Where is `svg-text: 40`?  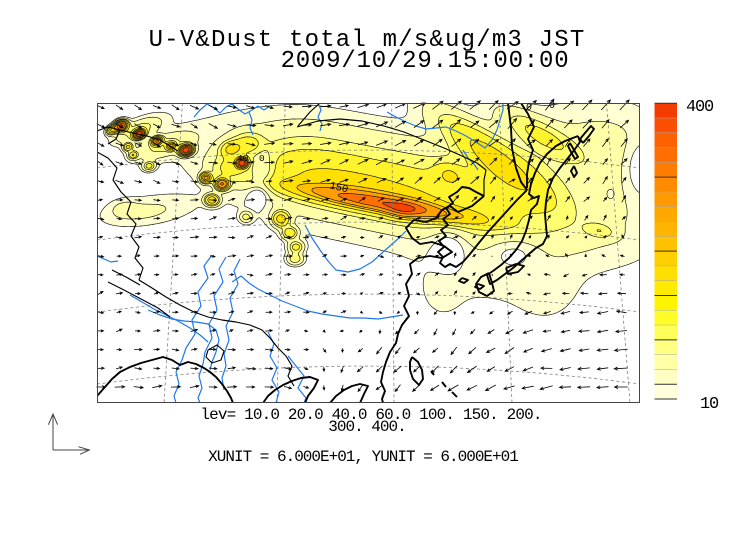
svg-text: 40 is located at coordinates (243, 158).